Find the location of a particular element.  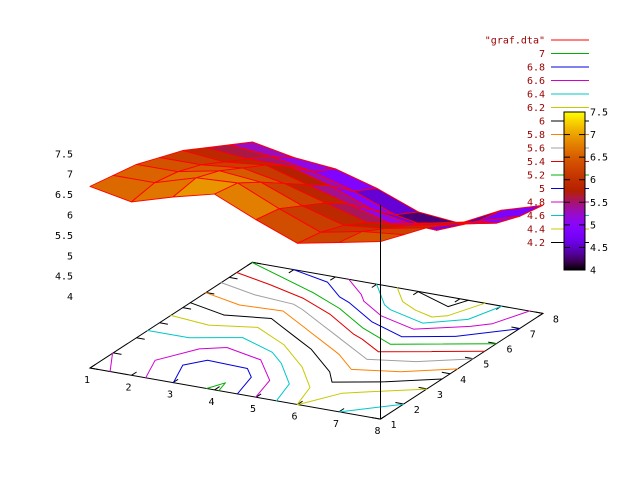

svg-text: 5.4 is located at coordinates (536, 162).